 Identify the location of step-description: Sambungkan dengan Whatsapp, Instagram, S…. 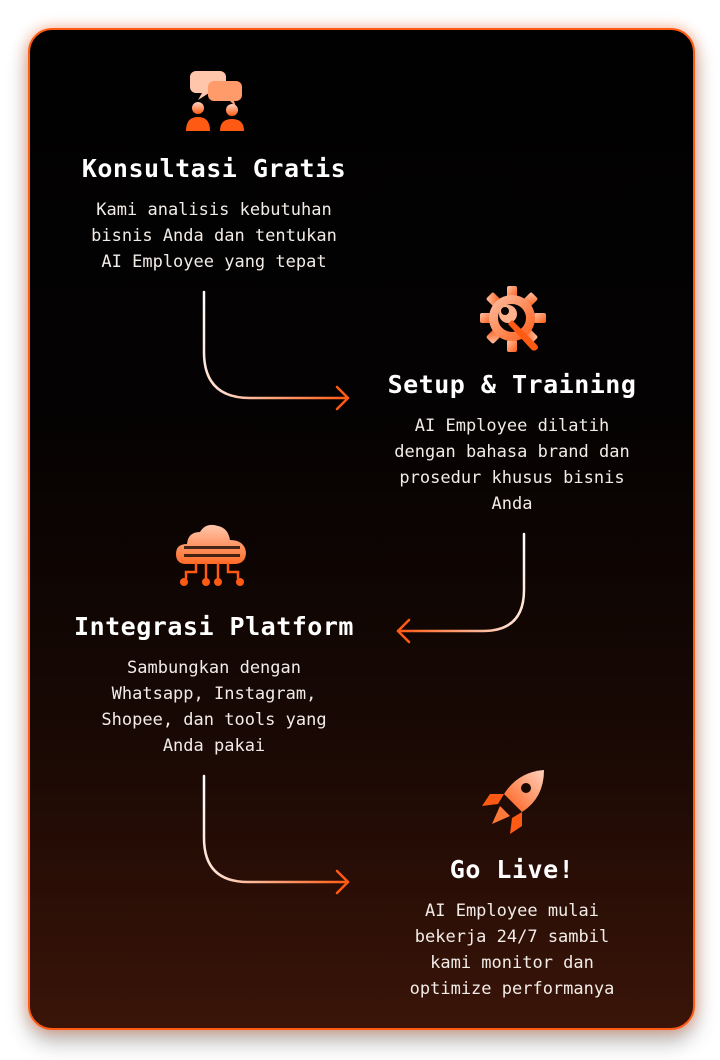
(214, 707).